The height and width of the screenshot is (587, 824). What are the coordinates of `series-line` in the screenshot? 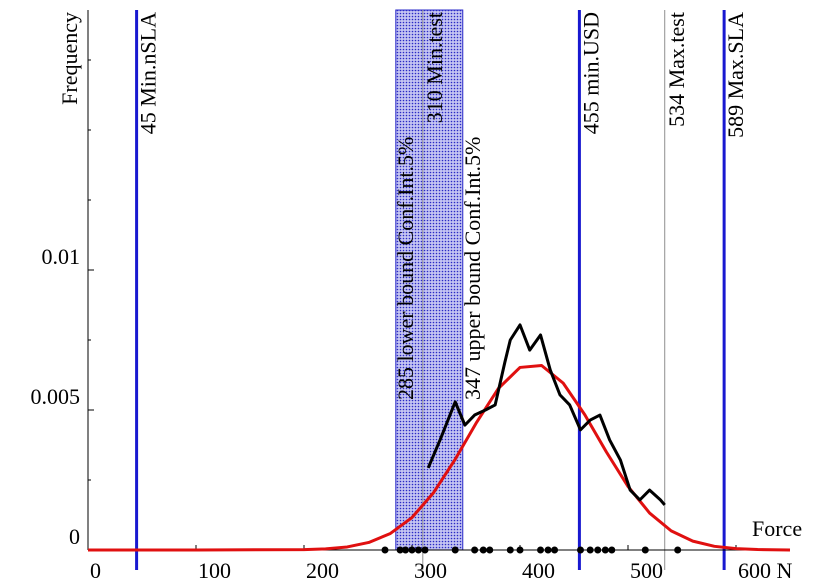 It's located at (546, 414).